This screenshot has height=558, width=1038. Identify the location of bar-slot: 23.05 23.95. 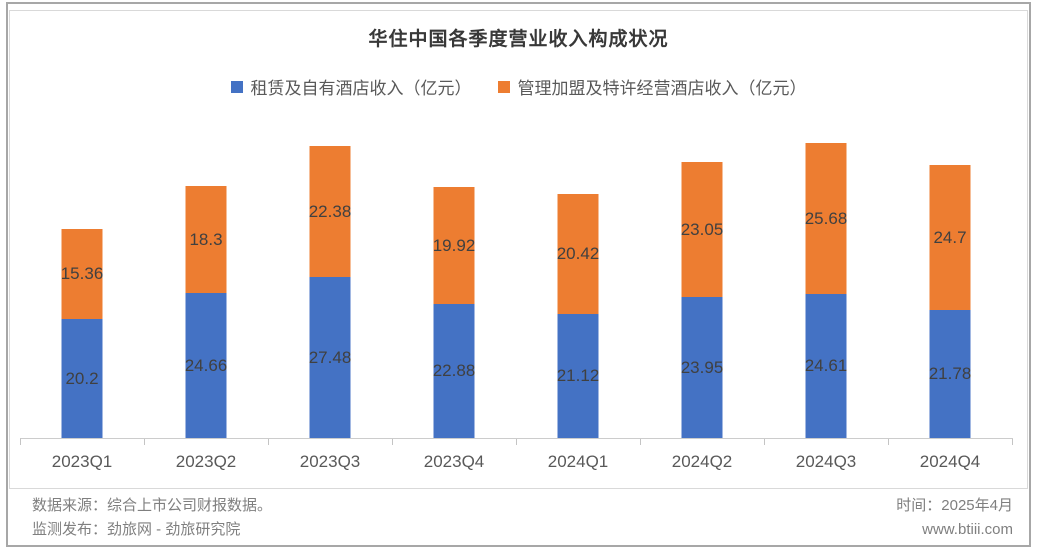
(702, 274).